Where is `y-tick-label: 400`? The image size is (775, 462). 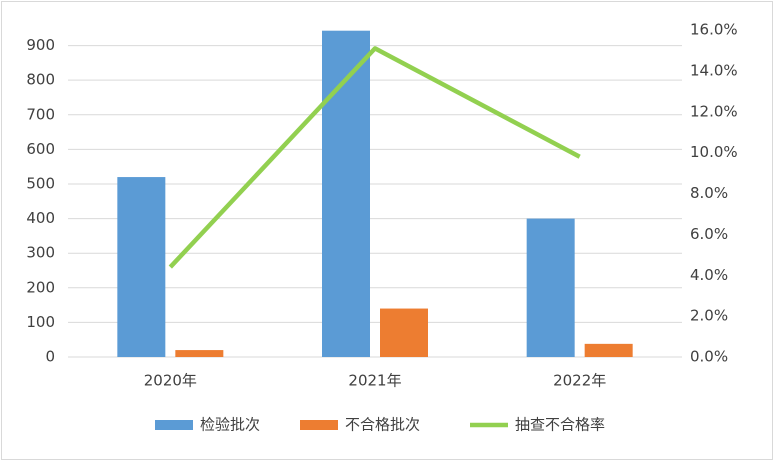 y-tick-label: 400 is located at coordinates (40, 218).